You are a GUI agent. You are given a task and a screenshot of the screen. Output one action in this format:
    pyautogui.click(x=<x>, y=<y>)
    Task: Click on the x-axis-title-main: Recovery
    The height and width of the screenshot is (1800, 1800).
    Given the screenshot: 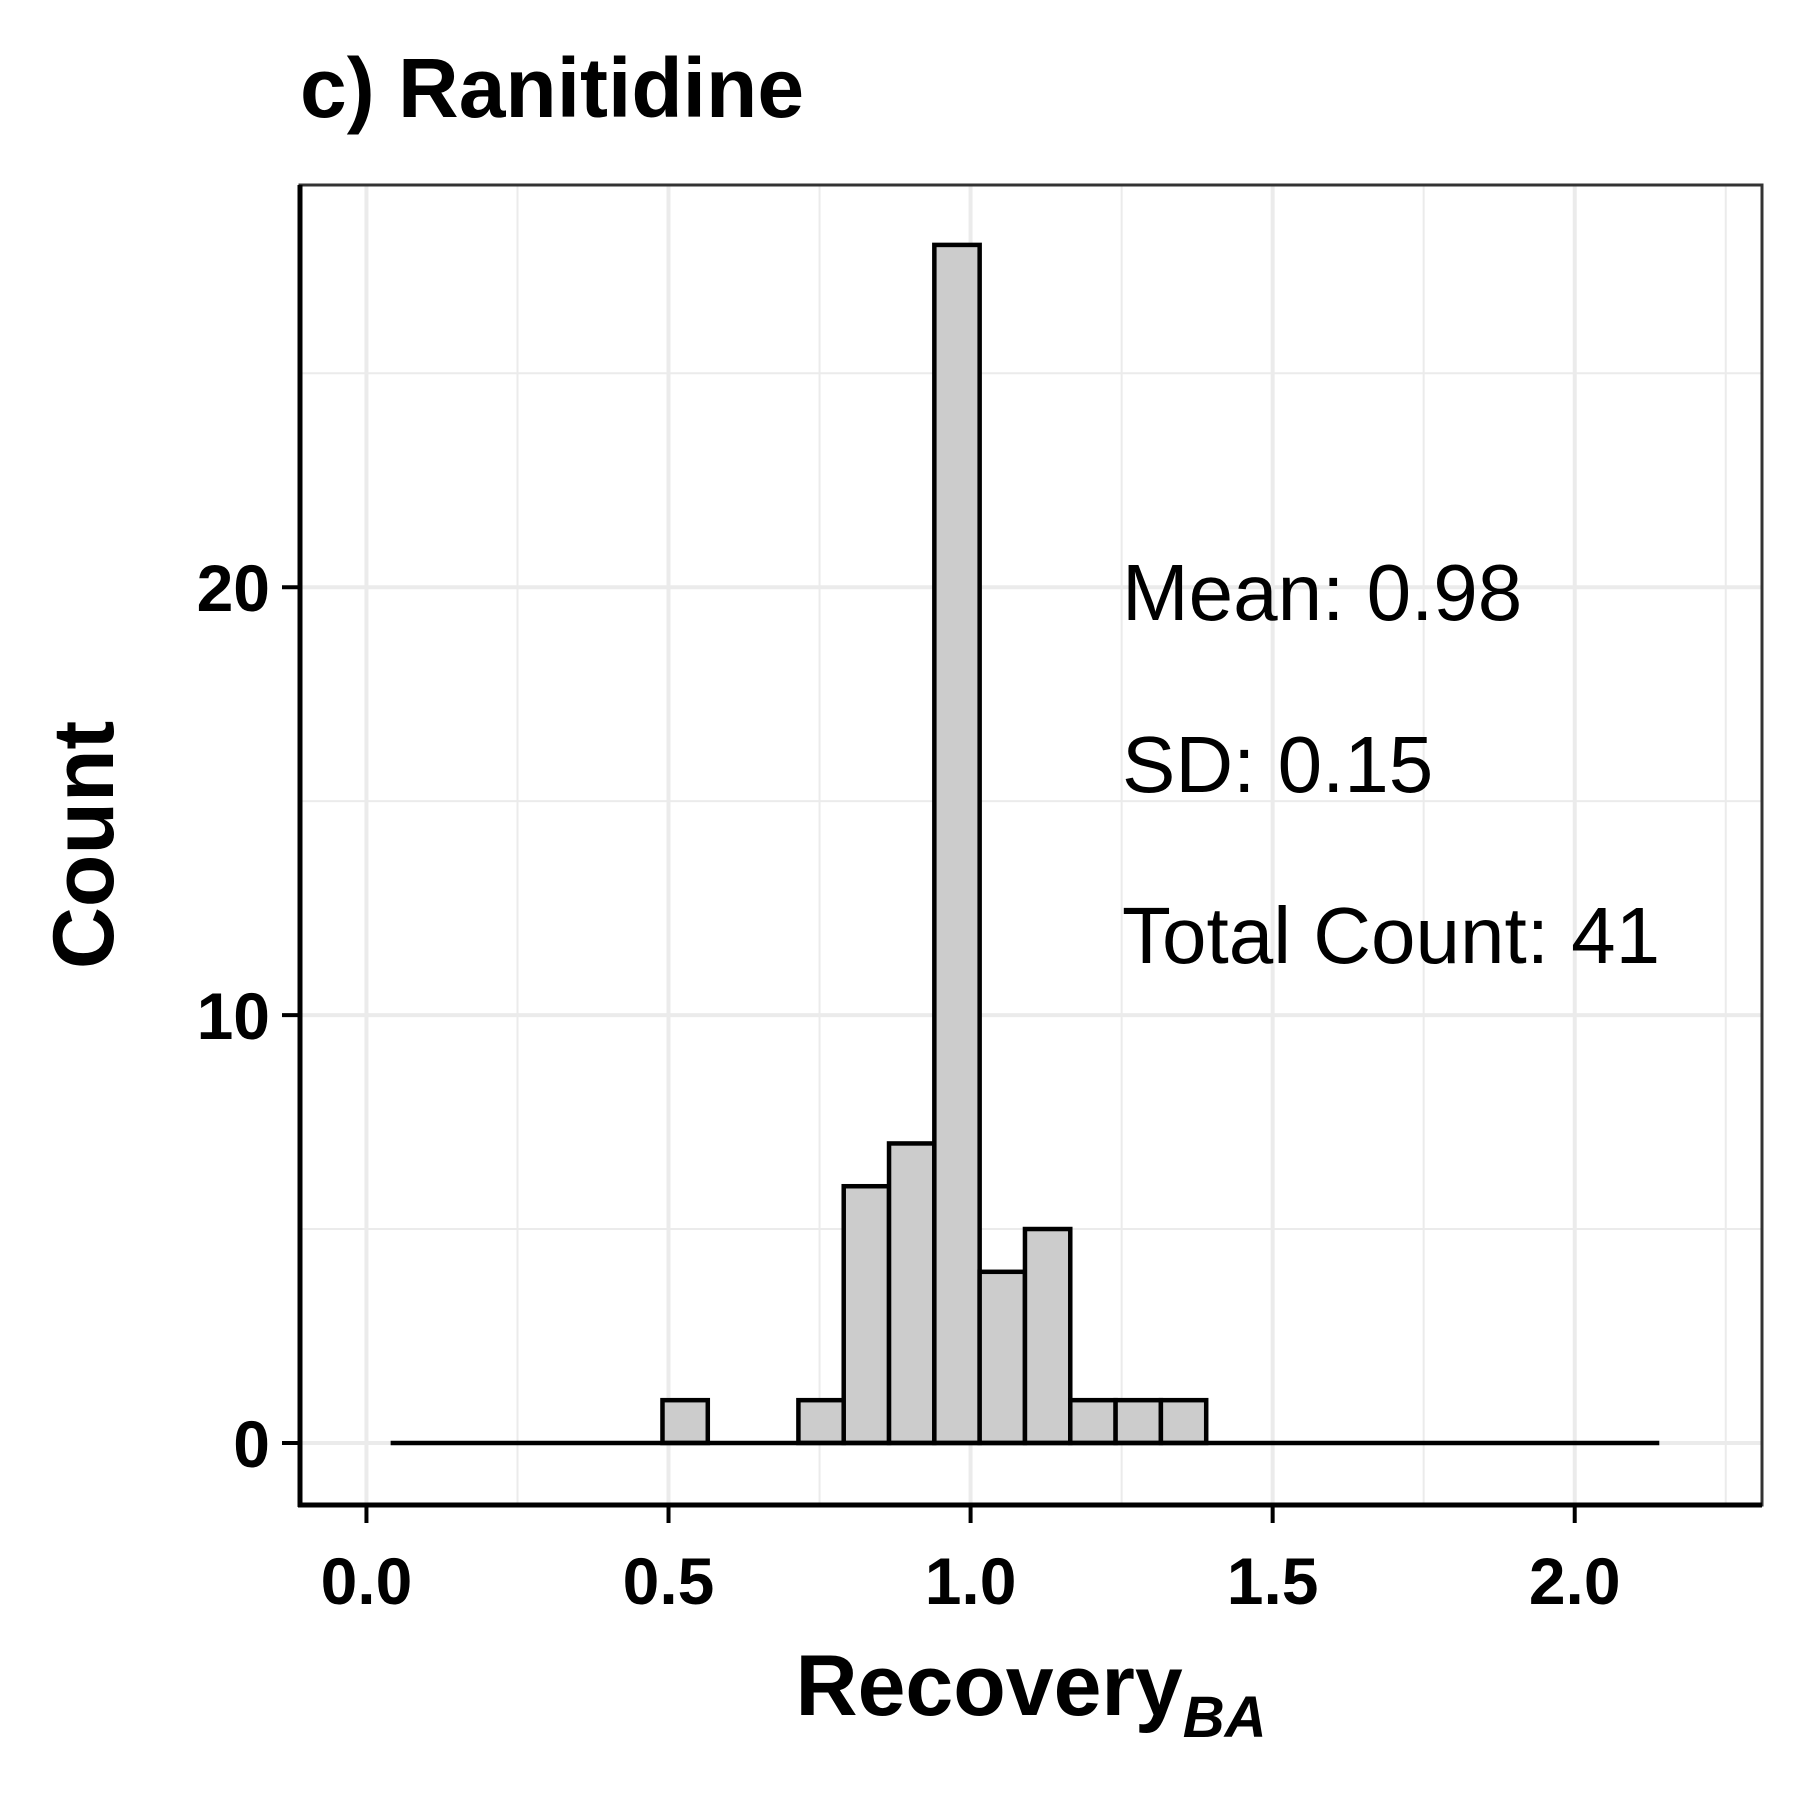 What is the action you would take?
    pyautogui.click(x=988, y=1686)
    